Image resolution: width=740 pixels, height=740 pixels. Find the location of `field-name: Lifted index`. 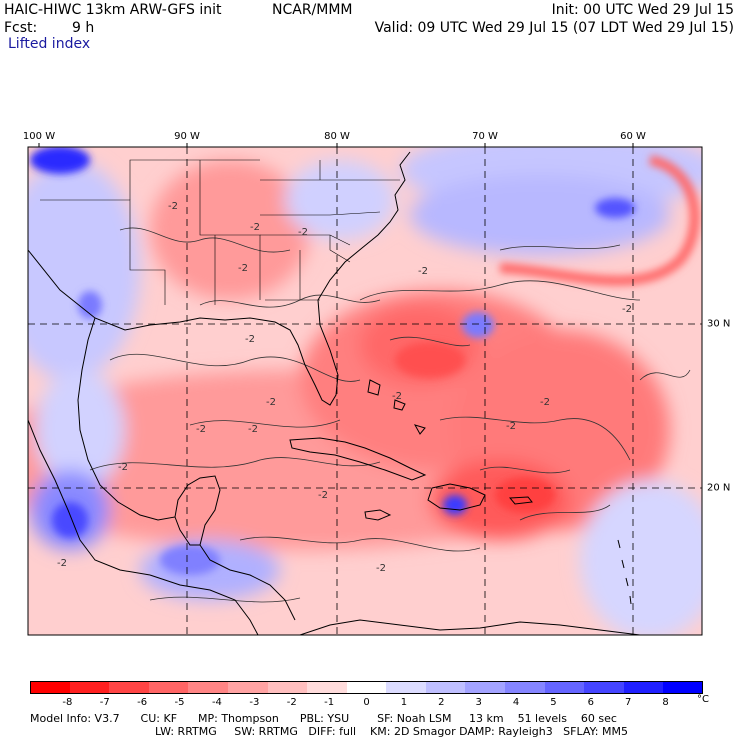

field-name: Lifted index is located at coordinates (49, 44).